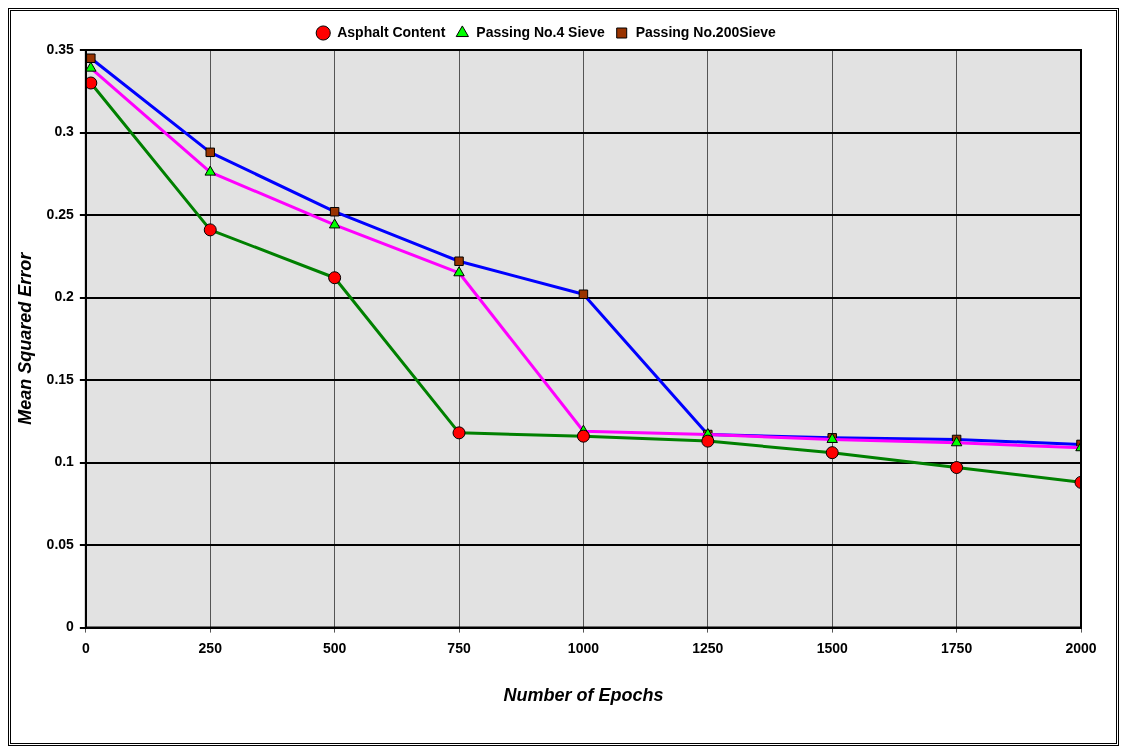 The width and height of the screenshot is (1125, 752). I want to click on y-tick-label: 0.15, so click(60, 378).